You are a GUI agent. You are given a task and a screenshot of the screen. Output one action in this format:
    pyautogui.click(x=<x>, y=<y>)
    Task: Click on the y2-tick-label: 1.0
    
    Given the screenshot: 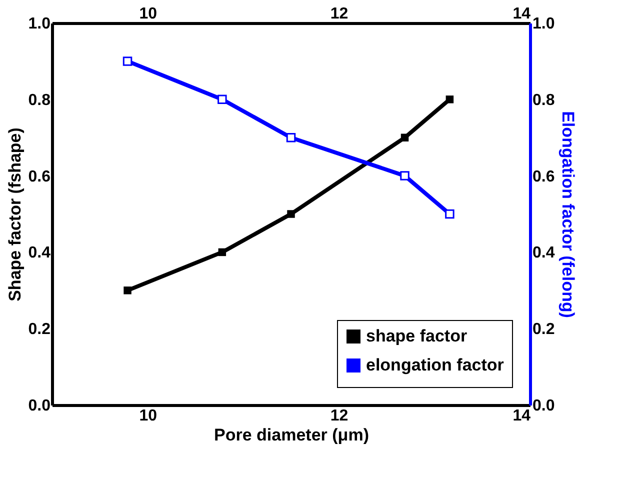 What is the action you would take?
    pyautogui.click(x=543, y=24)
    